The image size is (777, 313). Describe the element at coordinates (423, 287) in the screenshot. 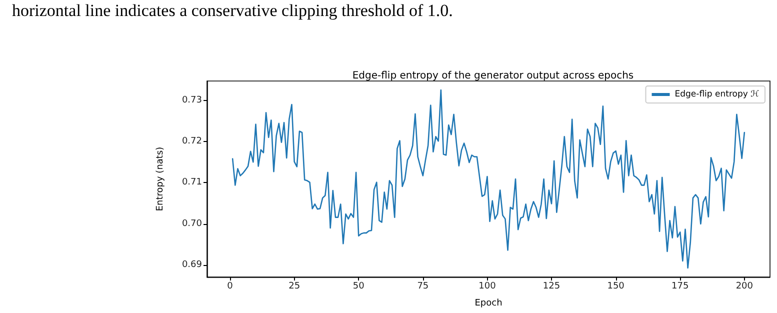

I see `x-tick-label: 75` at that location.